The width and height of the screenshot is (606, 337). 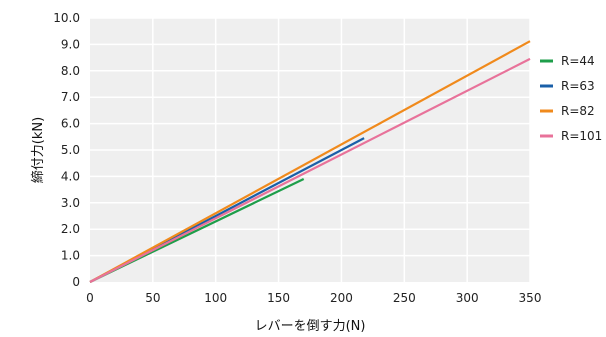 I want to click on legend-label: R=44, so click(x=578, y=61).